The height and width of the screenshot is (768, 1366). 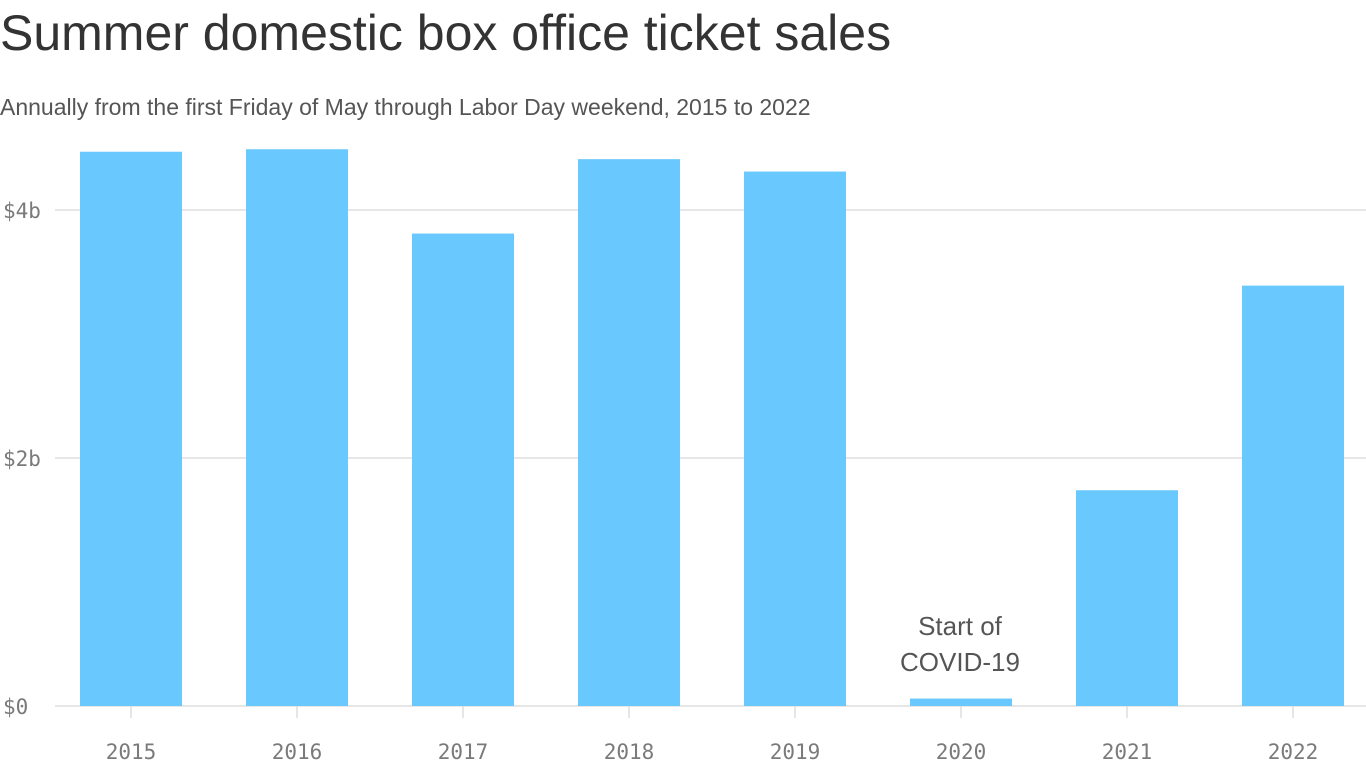 What do you see at coordinates (463, 752) in the screenshot?
I see `x-tick-label: 2017` at bounding box center [463, 752].